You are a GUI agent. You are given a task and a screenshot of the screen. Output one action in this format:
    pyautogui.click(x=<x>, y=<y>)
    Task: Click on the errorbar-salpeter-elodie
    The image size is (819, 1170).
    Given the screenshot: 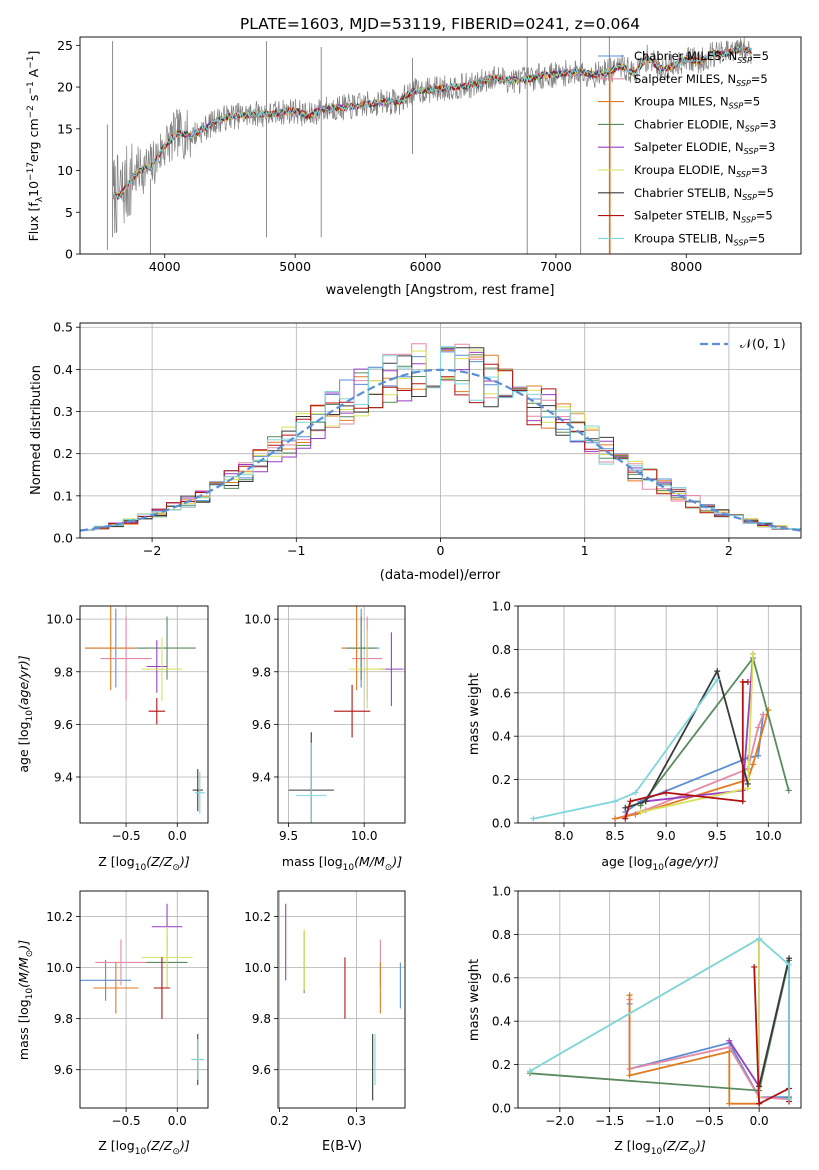 What is the action you would take?
    pyautogui.click(x=157, y=666)
    